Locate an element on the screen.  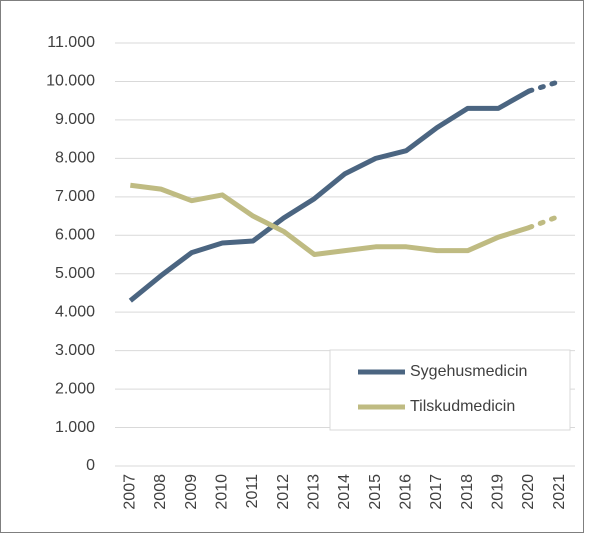
x-tick-label: 2017 is located at coordinates (436, 492).